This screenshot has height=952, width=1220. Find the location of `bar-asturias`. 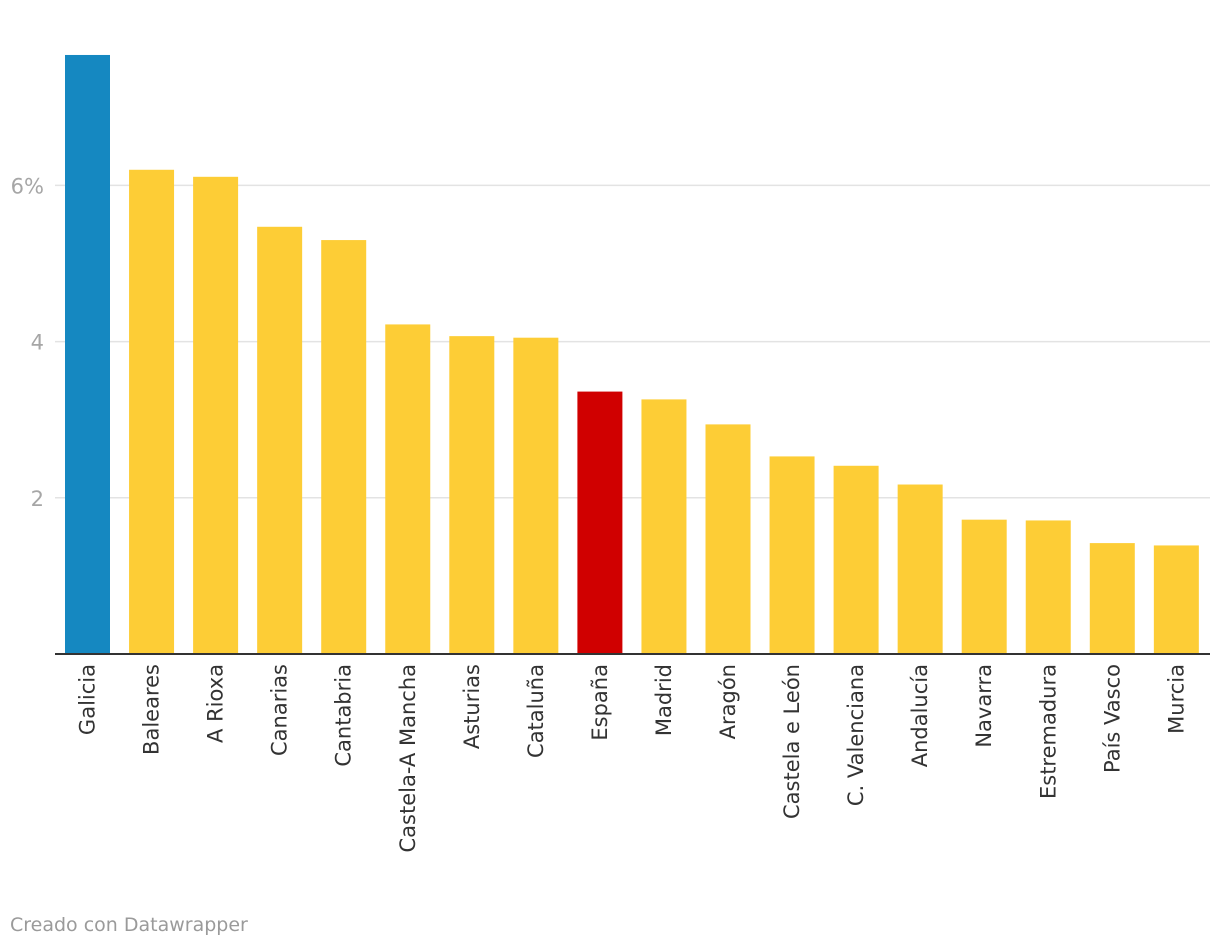

bar-asturias is located at coordinates (472, 495).